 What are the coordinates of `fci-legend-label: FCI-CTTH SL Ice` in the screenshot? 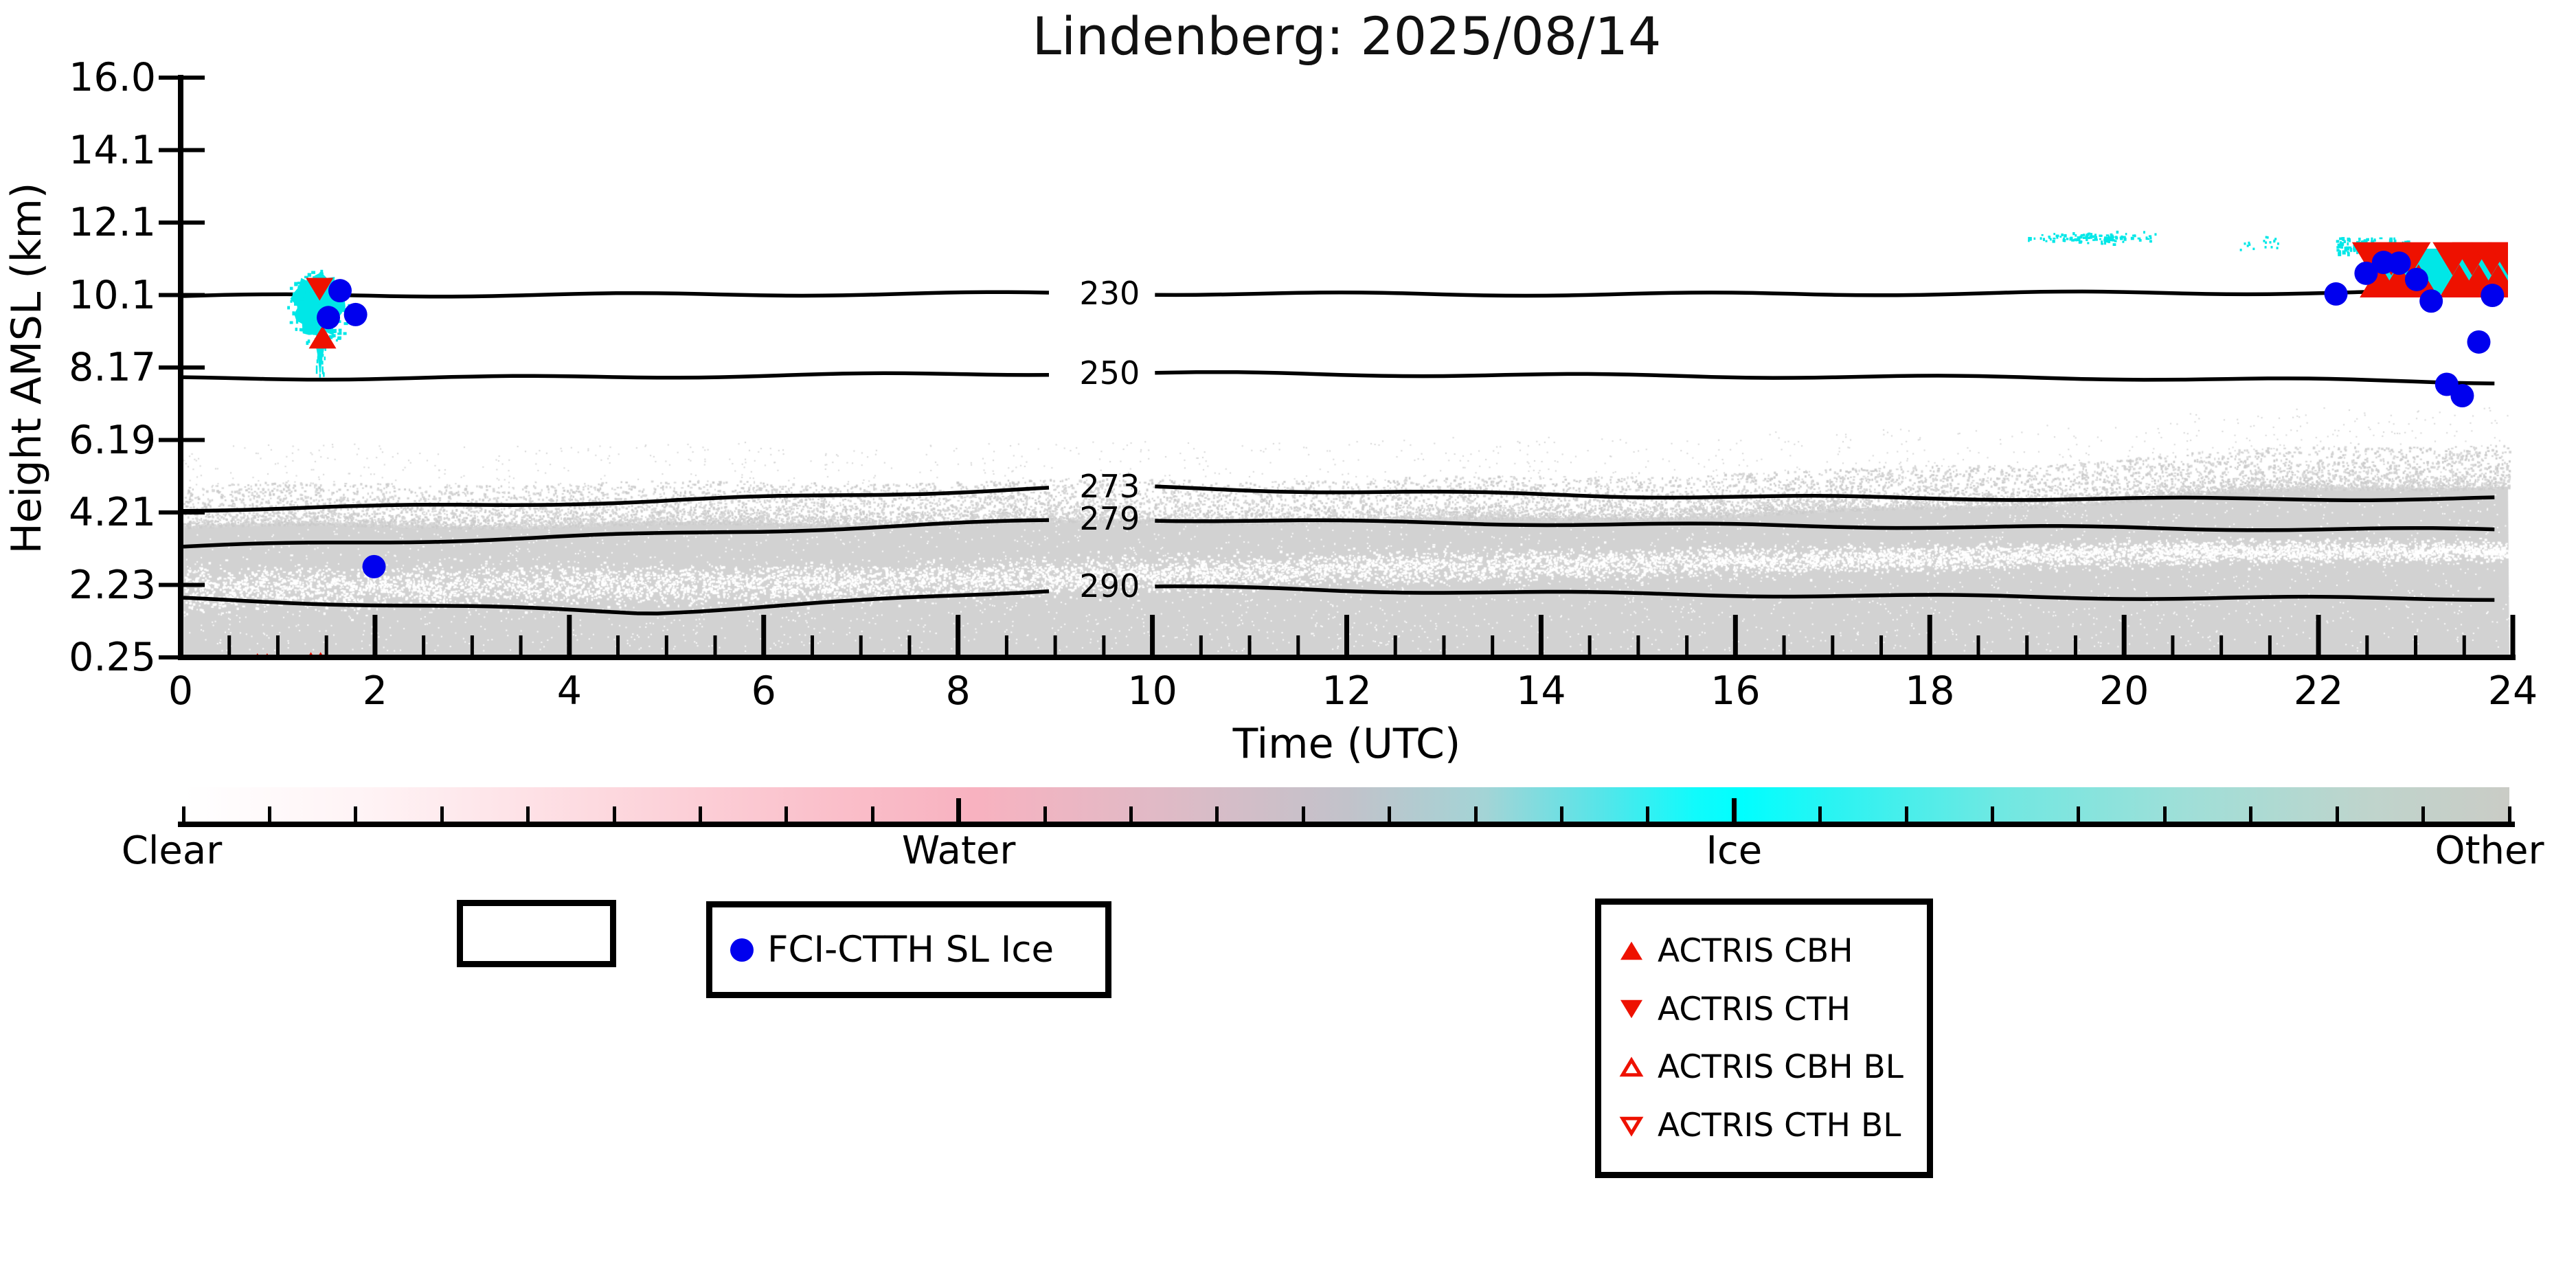 It's located at (910, 950).